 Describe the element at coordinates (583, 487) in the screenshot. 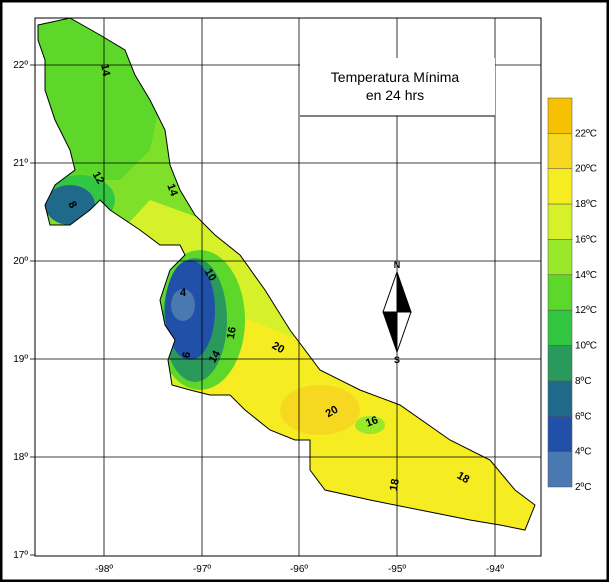

I see `legend-label: 2ºC` at that location.